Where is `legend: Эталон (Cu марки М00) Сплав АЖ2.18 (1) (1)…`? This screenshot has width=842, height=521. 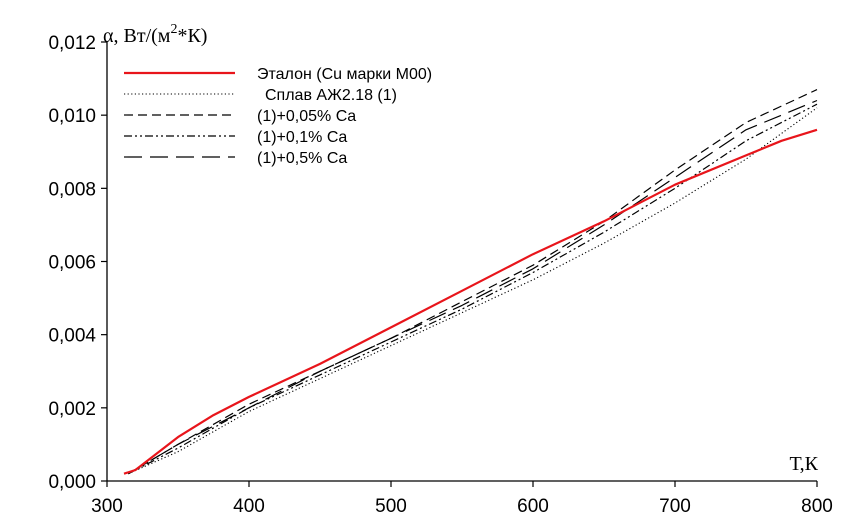 legend: Эталон (Cu марки М00) Сплав АЖ2.18 (1) (1)… is located at coordinates (278, 116).